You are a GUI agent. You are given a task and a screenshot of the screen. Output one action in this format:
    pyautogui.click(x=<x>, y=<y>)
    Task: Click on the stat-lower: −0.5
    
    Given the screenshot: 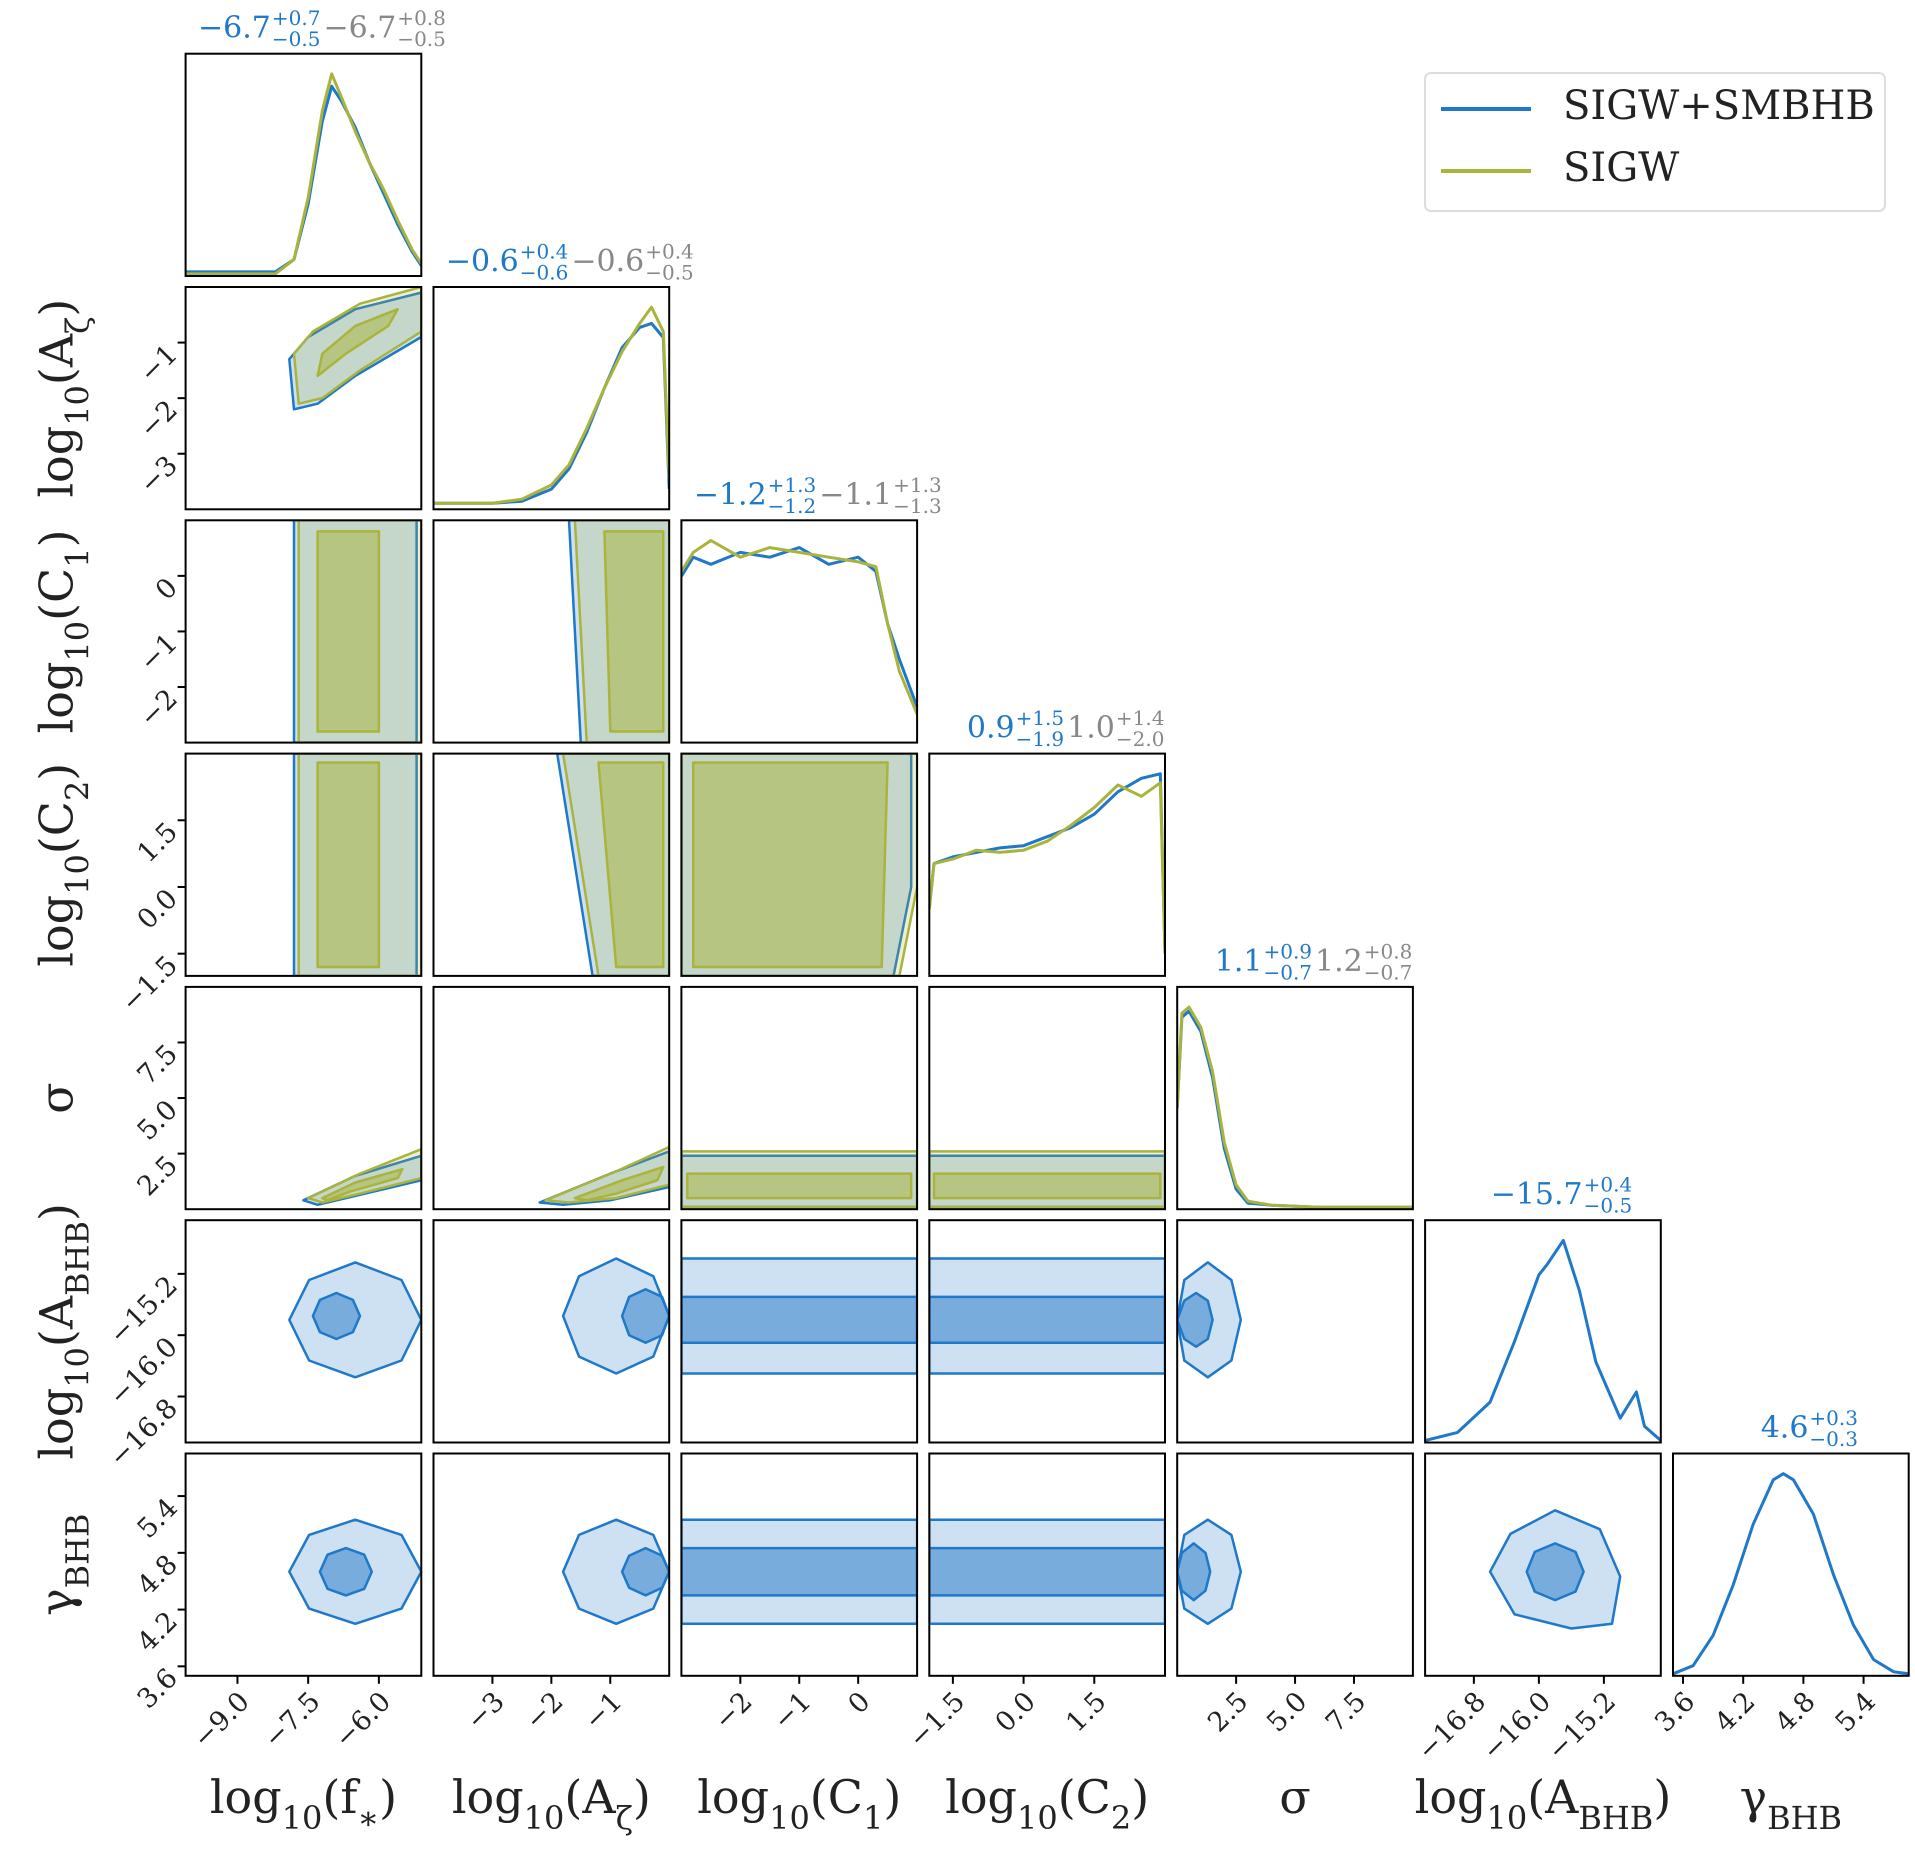 What is the action you would take?
    pyautogui.click(x=669, y=273)
    